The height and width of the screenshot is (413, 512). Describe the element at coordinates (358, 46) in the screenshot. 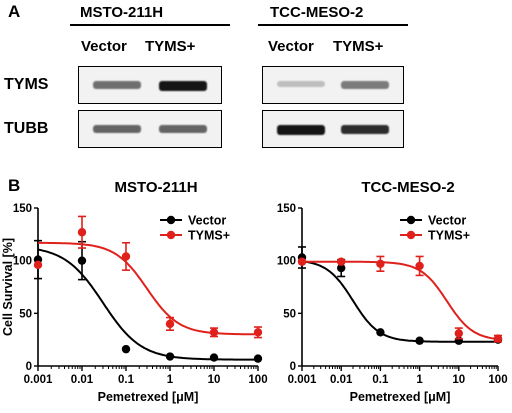

I see `lane-label-tyms-tcc: TYMS+` at that location.